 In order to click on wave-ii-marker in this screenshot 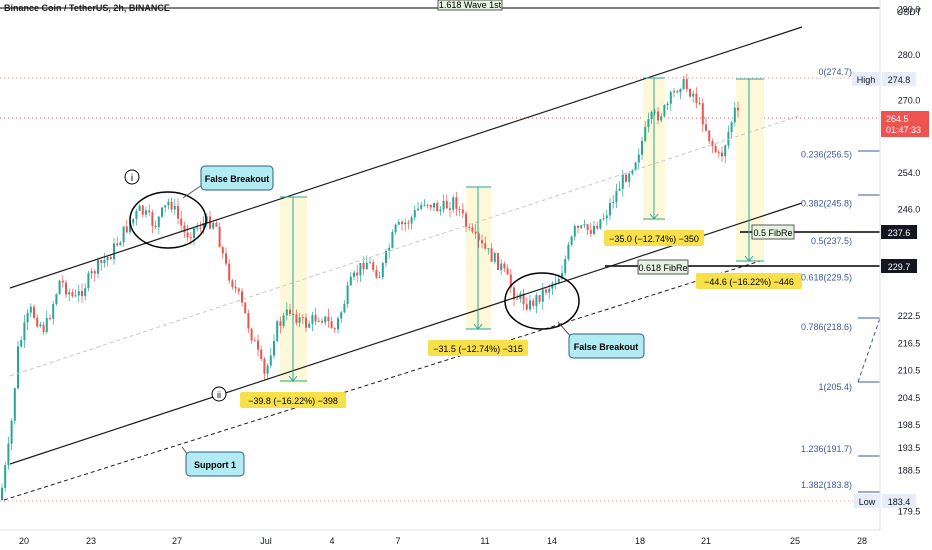, I will do `click(219, 394)`.